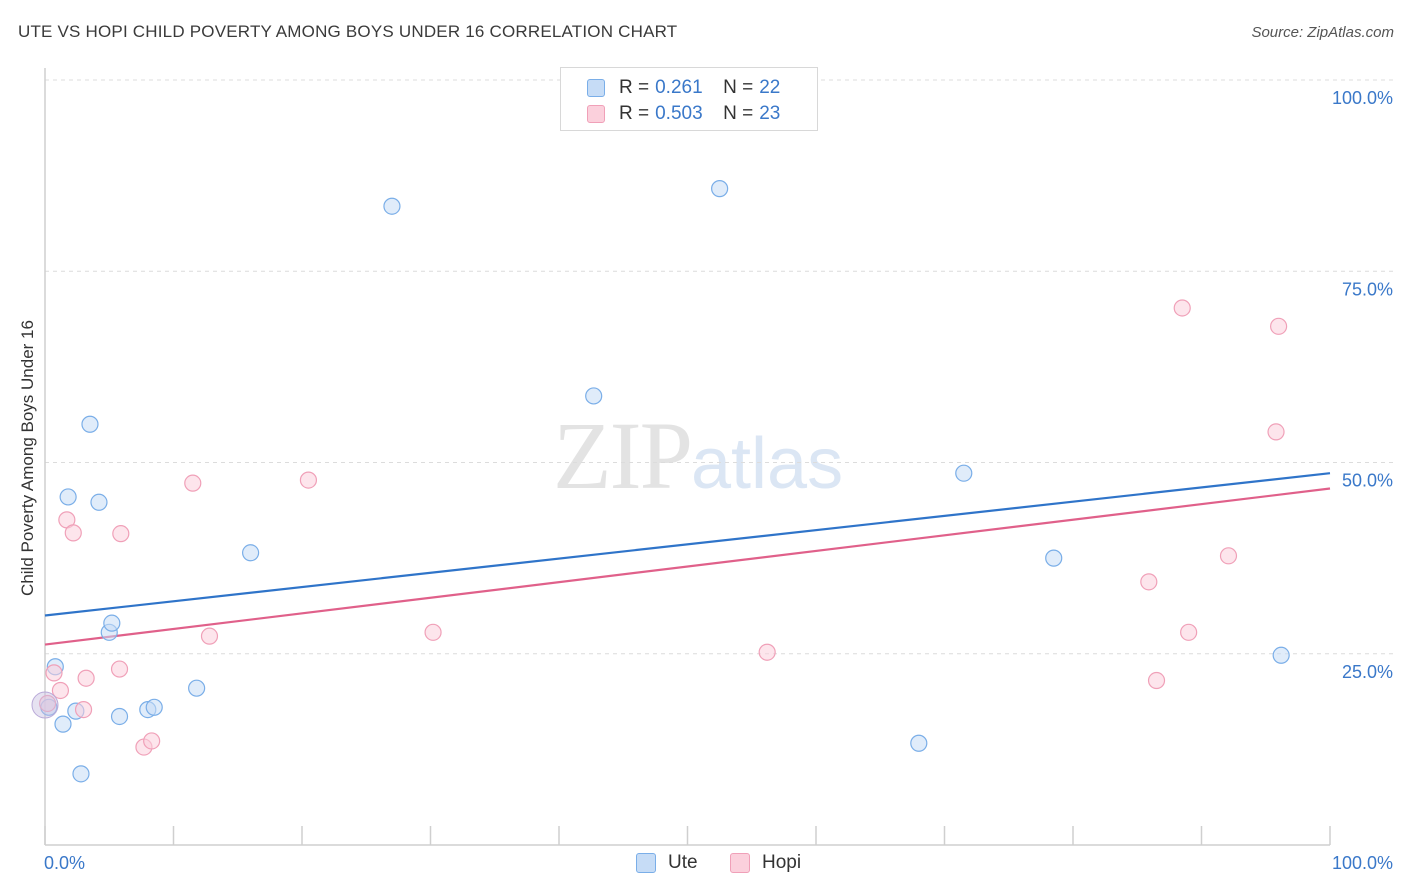  What do you see at coordinates (687, 544) in the screenshot?
I see `trend-line-ute` at bounding box center [687, 544].